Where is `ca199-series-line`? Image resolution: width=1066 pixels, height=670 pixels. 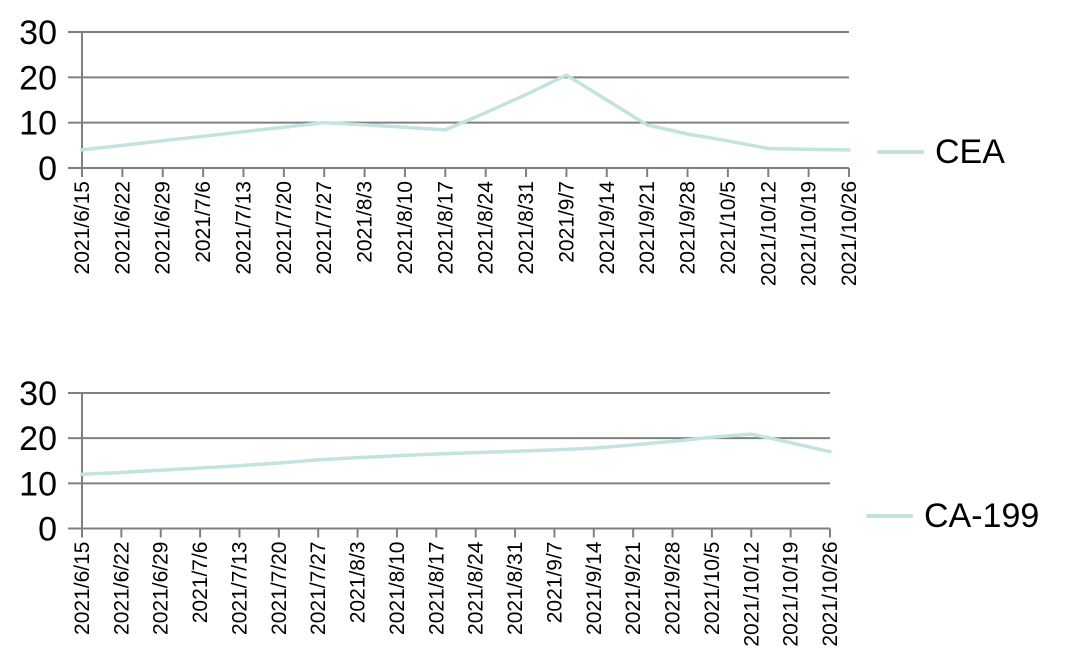 ca199-series-line is located at coordinates (456, 454).